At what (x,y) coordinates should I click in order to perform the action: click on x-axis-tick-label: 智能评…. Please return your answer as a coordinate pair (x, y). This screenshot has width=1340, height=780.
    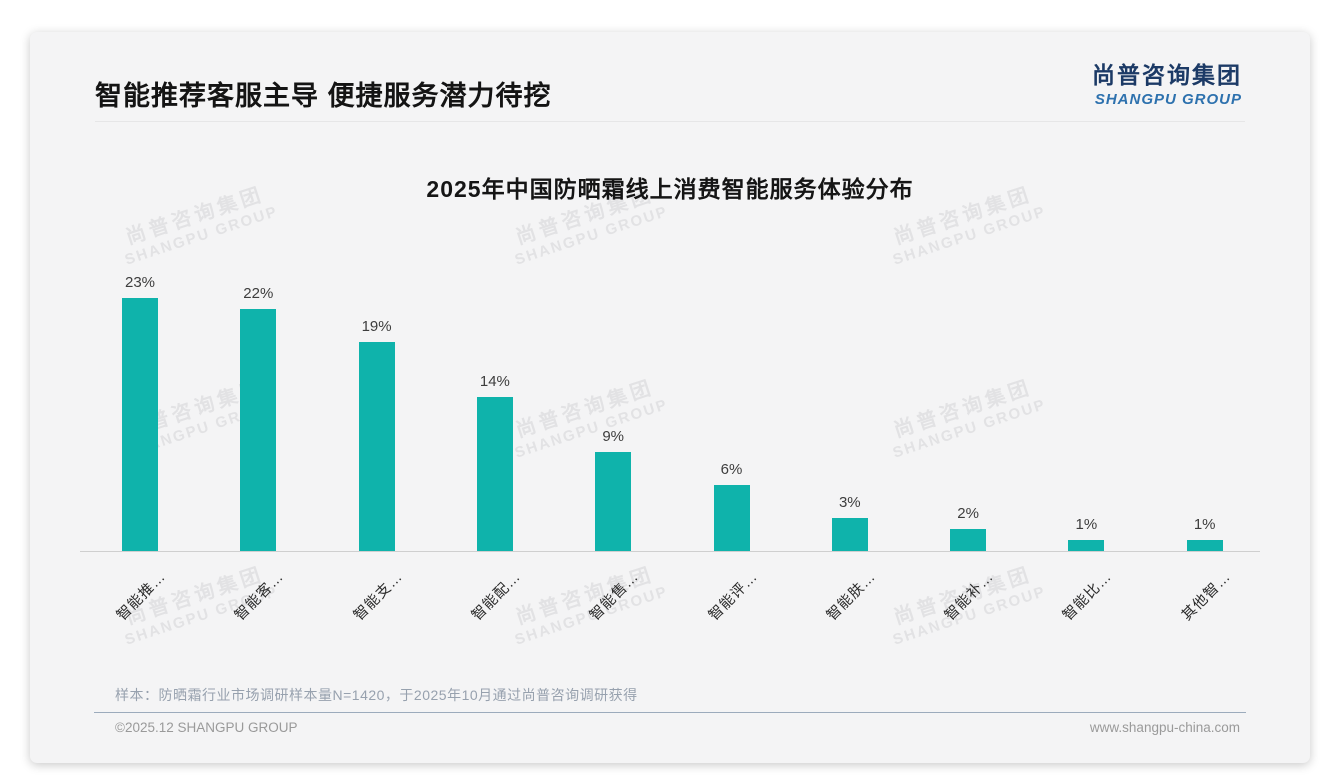
    Looking at the image, I should click on (733, 596).